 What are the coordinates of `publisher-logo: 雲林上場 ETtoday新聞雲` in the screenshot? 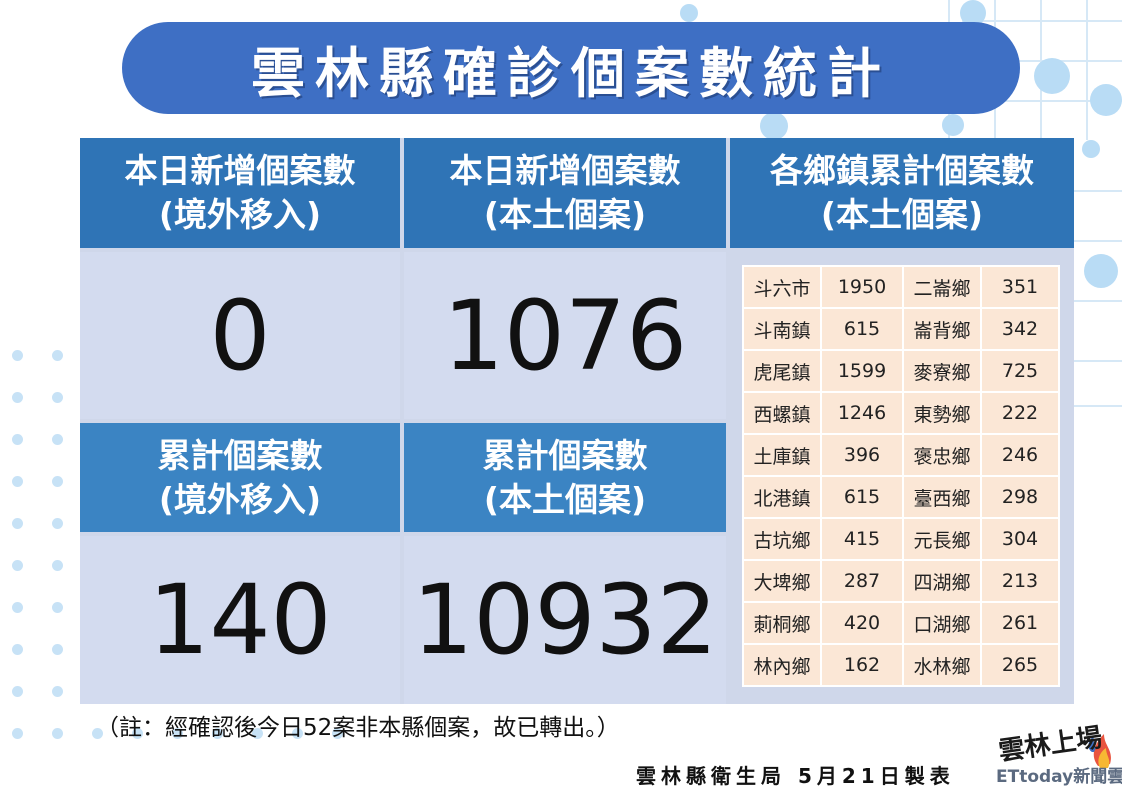 It's located at (1058, 754).